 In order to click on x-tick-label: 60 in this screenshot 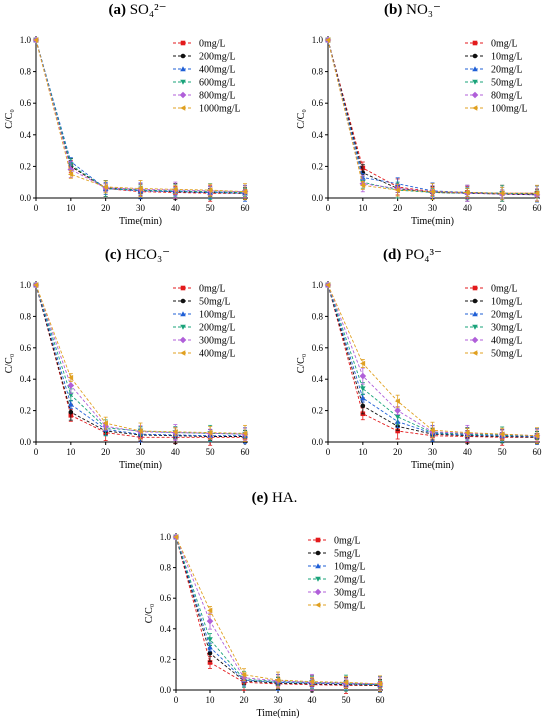, I will do `click(381, 700)`.